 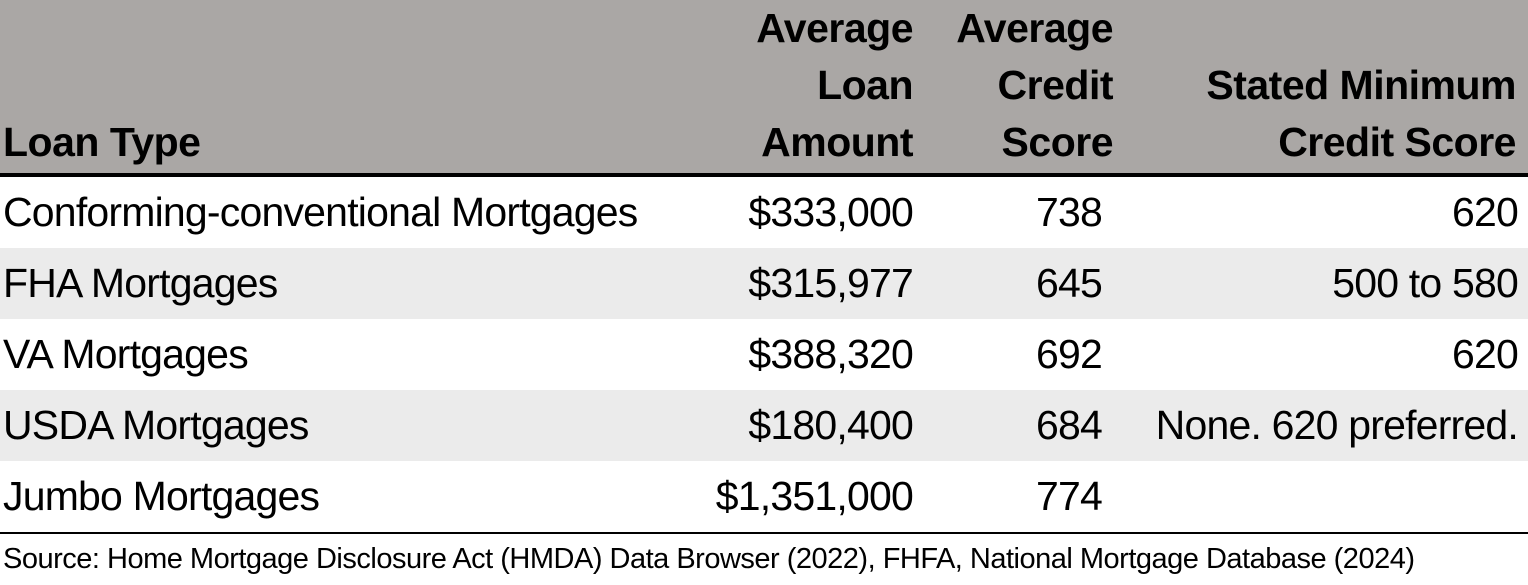 I want to click on cell-stated-minimum: None. 620 preferred., so click(x=1337, y=425).